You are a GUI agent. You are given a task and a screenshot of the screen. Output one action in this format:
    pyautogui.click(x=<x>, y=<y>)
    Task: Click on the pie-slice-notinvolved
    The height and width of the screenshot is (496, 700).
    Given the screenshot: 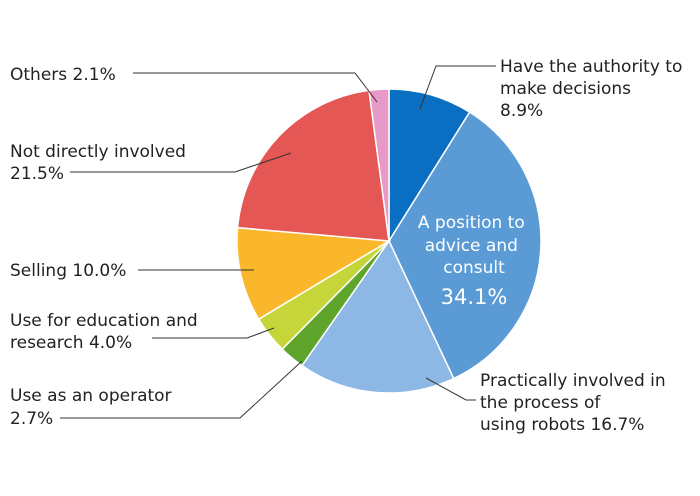 What is the action you would take?
    pyautogui.click(x=313, y=165)
    